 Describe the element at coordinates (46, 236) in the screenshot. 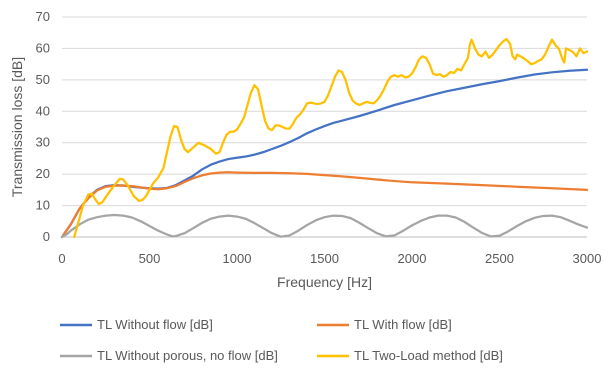

I see `y-tick-label-0: 0` at that location.